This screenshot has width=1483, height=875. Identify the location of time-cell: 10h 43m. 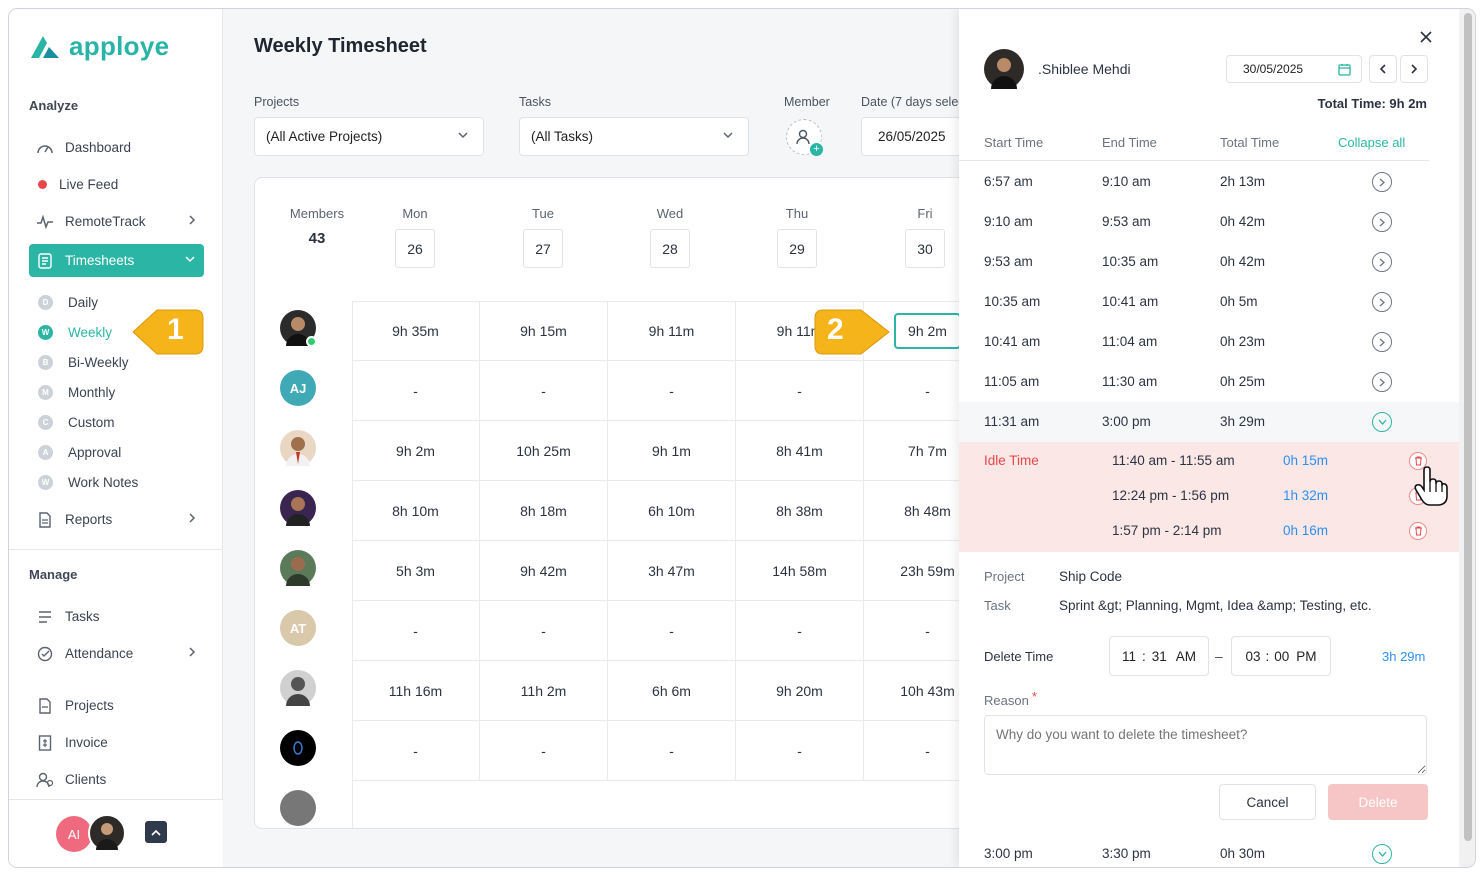
(918, 691).